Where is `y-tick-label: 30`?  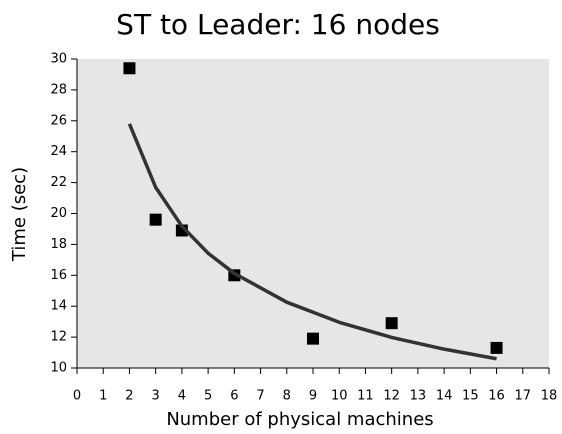
y-tick-label: 30 is located at coordinates (58, 59).